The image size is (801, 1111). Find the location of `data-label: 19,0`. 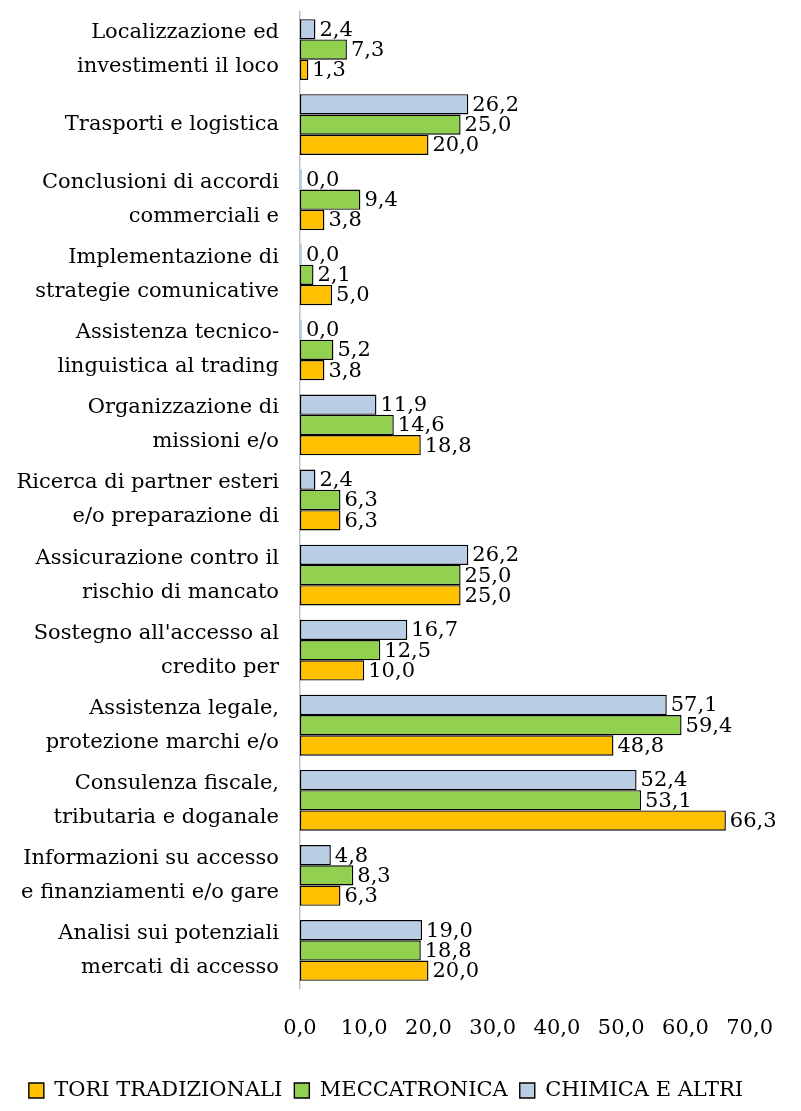

data-label: 19,0 is located at coordinates (449, 929).